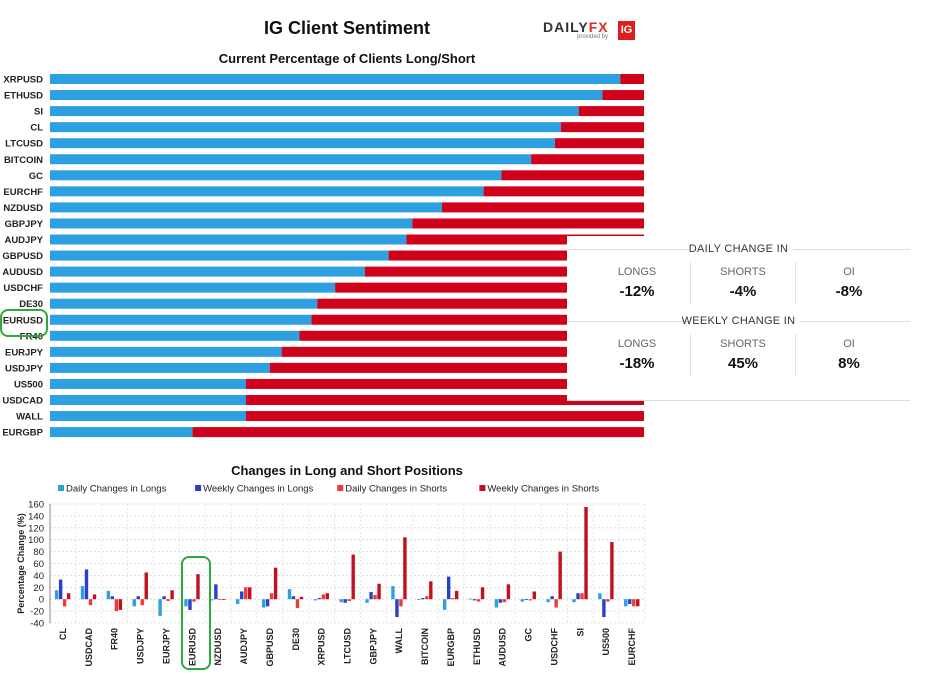  I want to click on legend-item: Weekly Changes in Shorts, so click(539, 489).